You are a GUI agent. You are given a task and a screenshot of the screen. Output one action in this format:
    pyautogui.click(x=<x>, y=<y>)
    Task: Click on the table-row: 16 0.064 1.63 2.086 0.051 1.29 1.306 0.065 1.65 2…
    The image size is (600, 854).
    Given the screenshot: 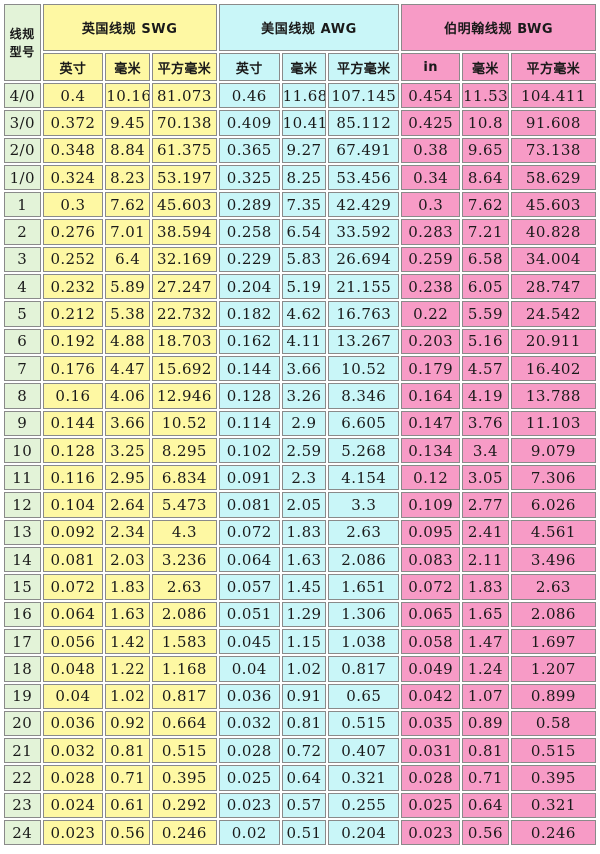 What is the action you would take?
    pyautogui.click(x=300, y=614)
    